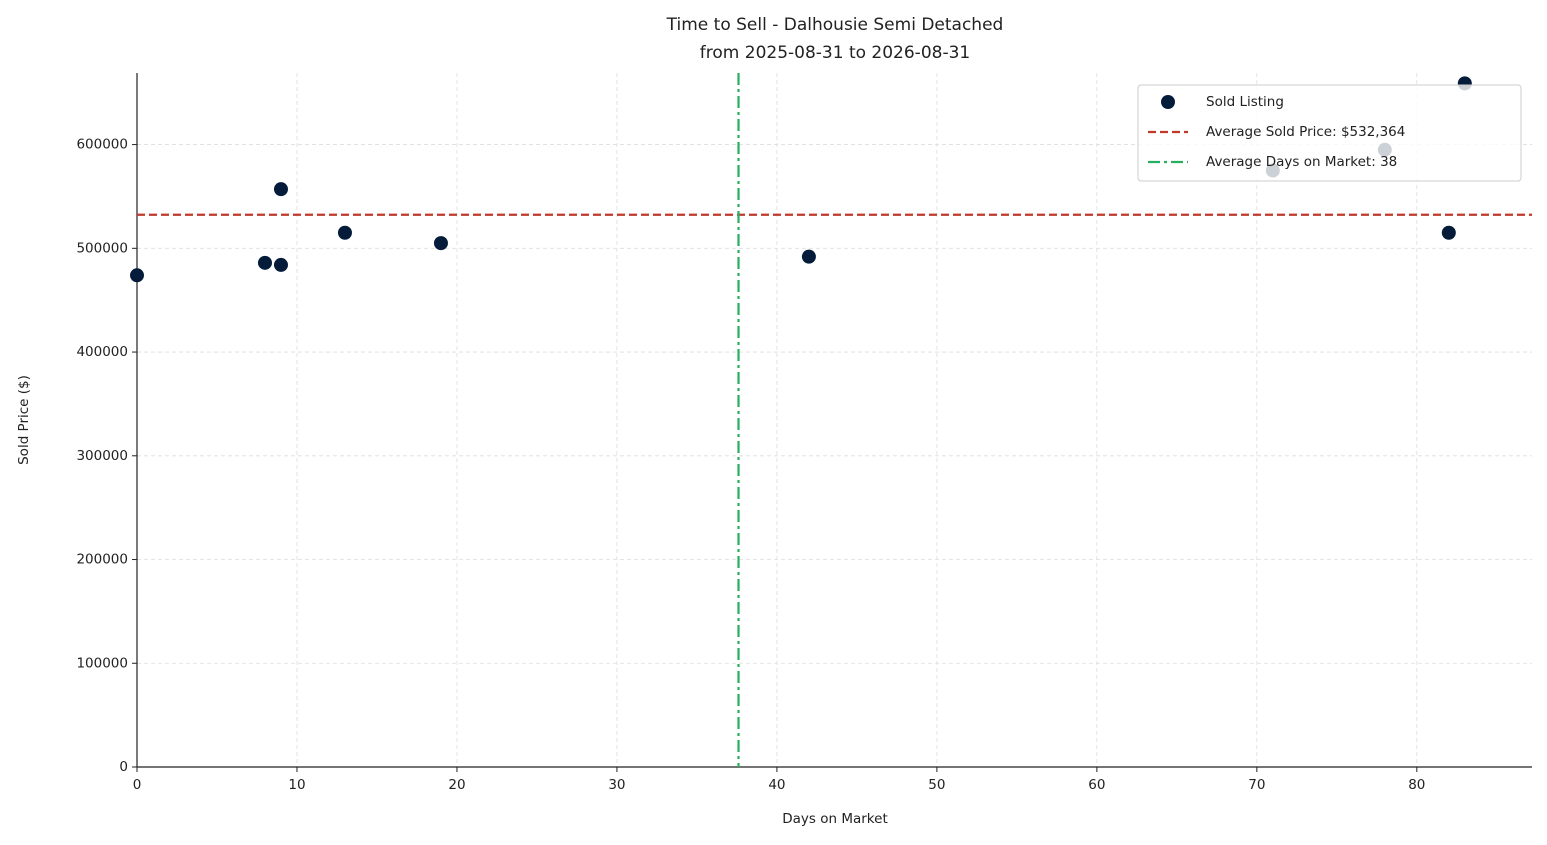 Image resolution: width=1547 pixels, height=845 pixels. What do you see at coordinates (1256, 785) in the screenshot?
I see `x-tick-label: 70` at bounding box center [1256, 785].